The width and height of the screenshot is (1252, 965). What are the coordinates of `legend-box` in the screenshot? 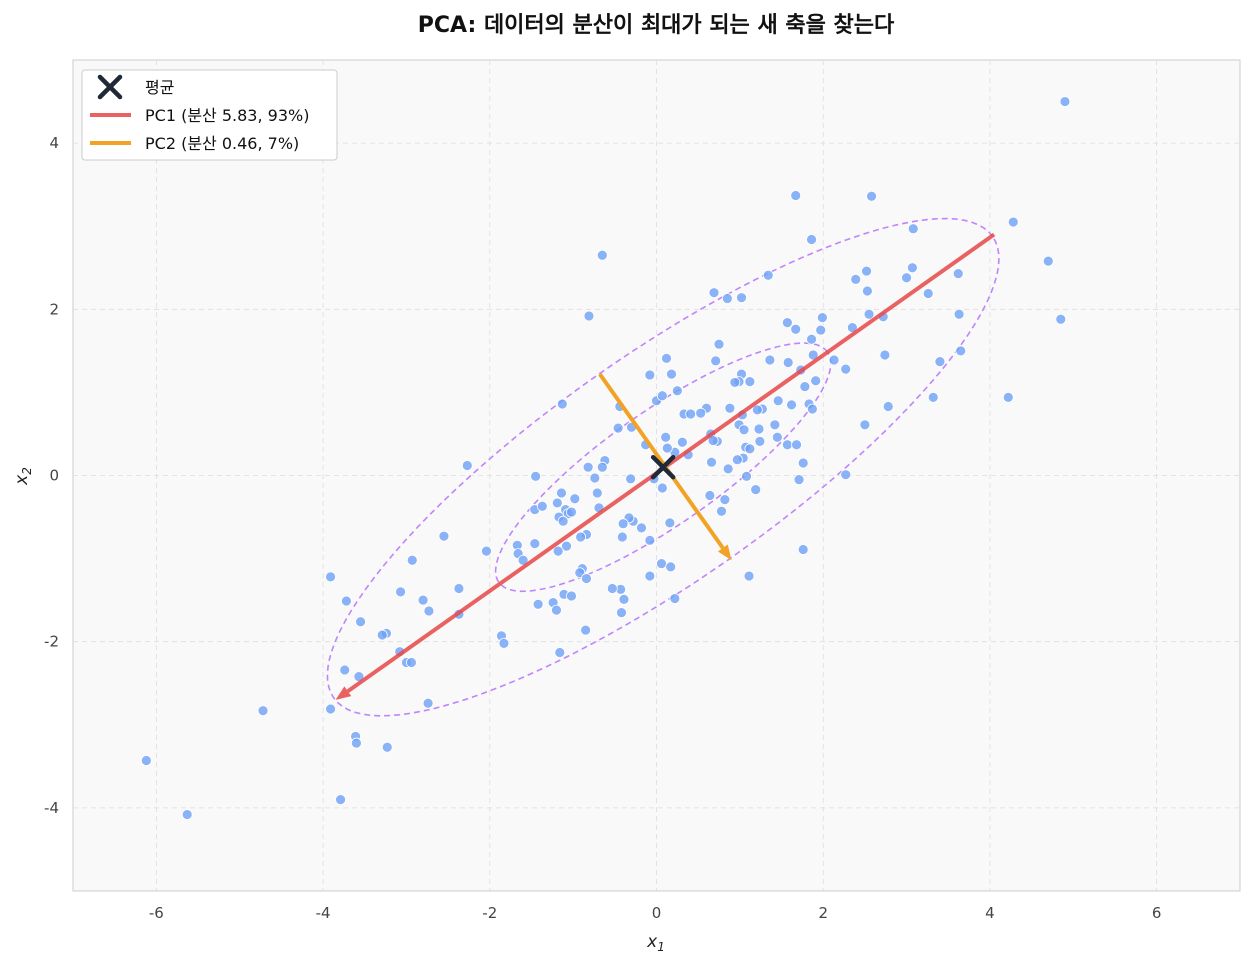 It's located at (209, 115).